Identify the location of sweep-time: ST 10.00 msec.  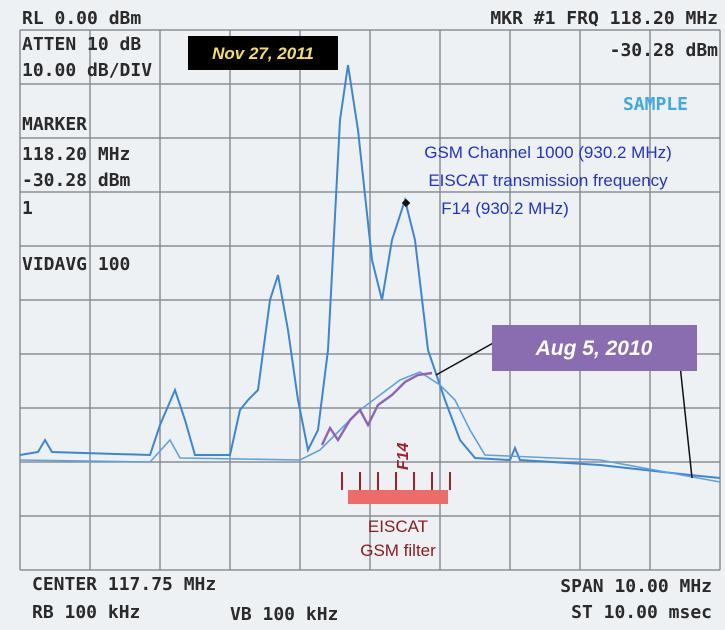
(641, 612).